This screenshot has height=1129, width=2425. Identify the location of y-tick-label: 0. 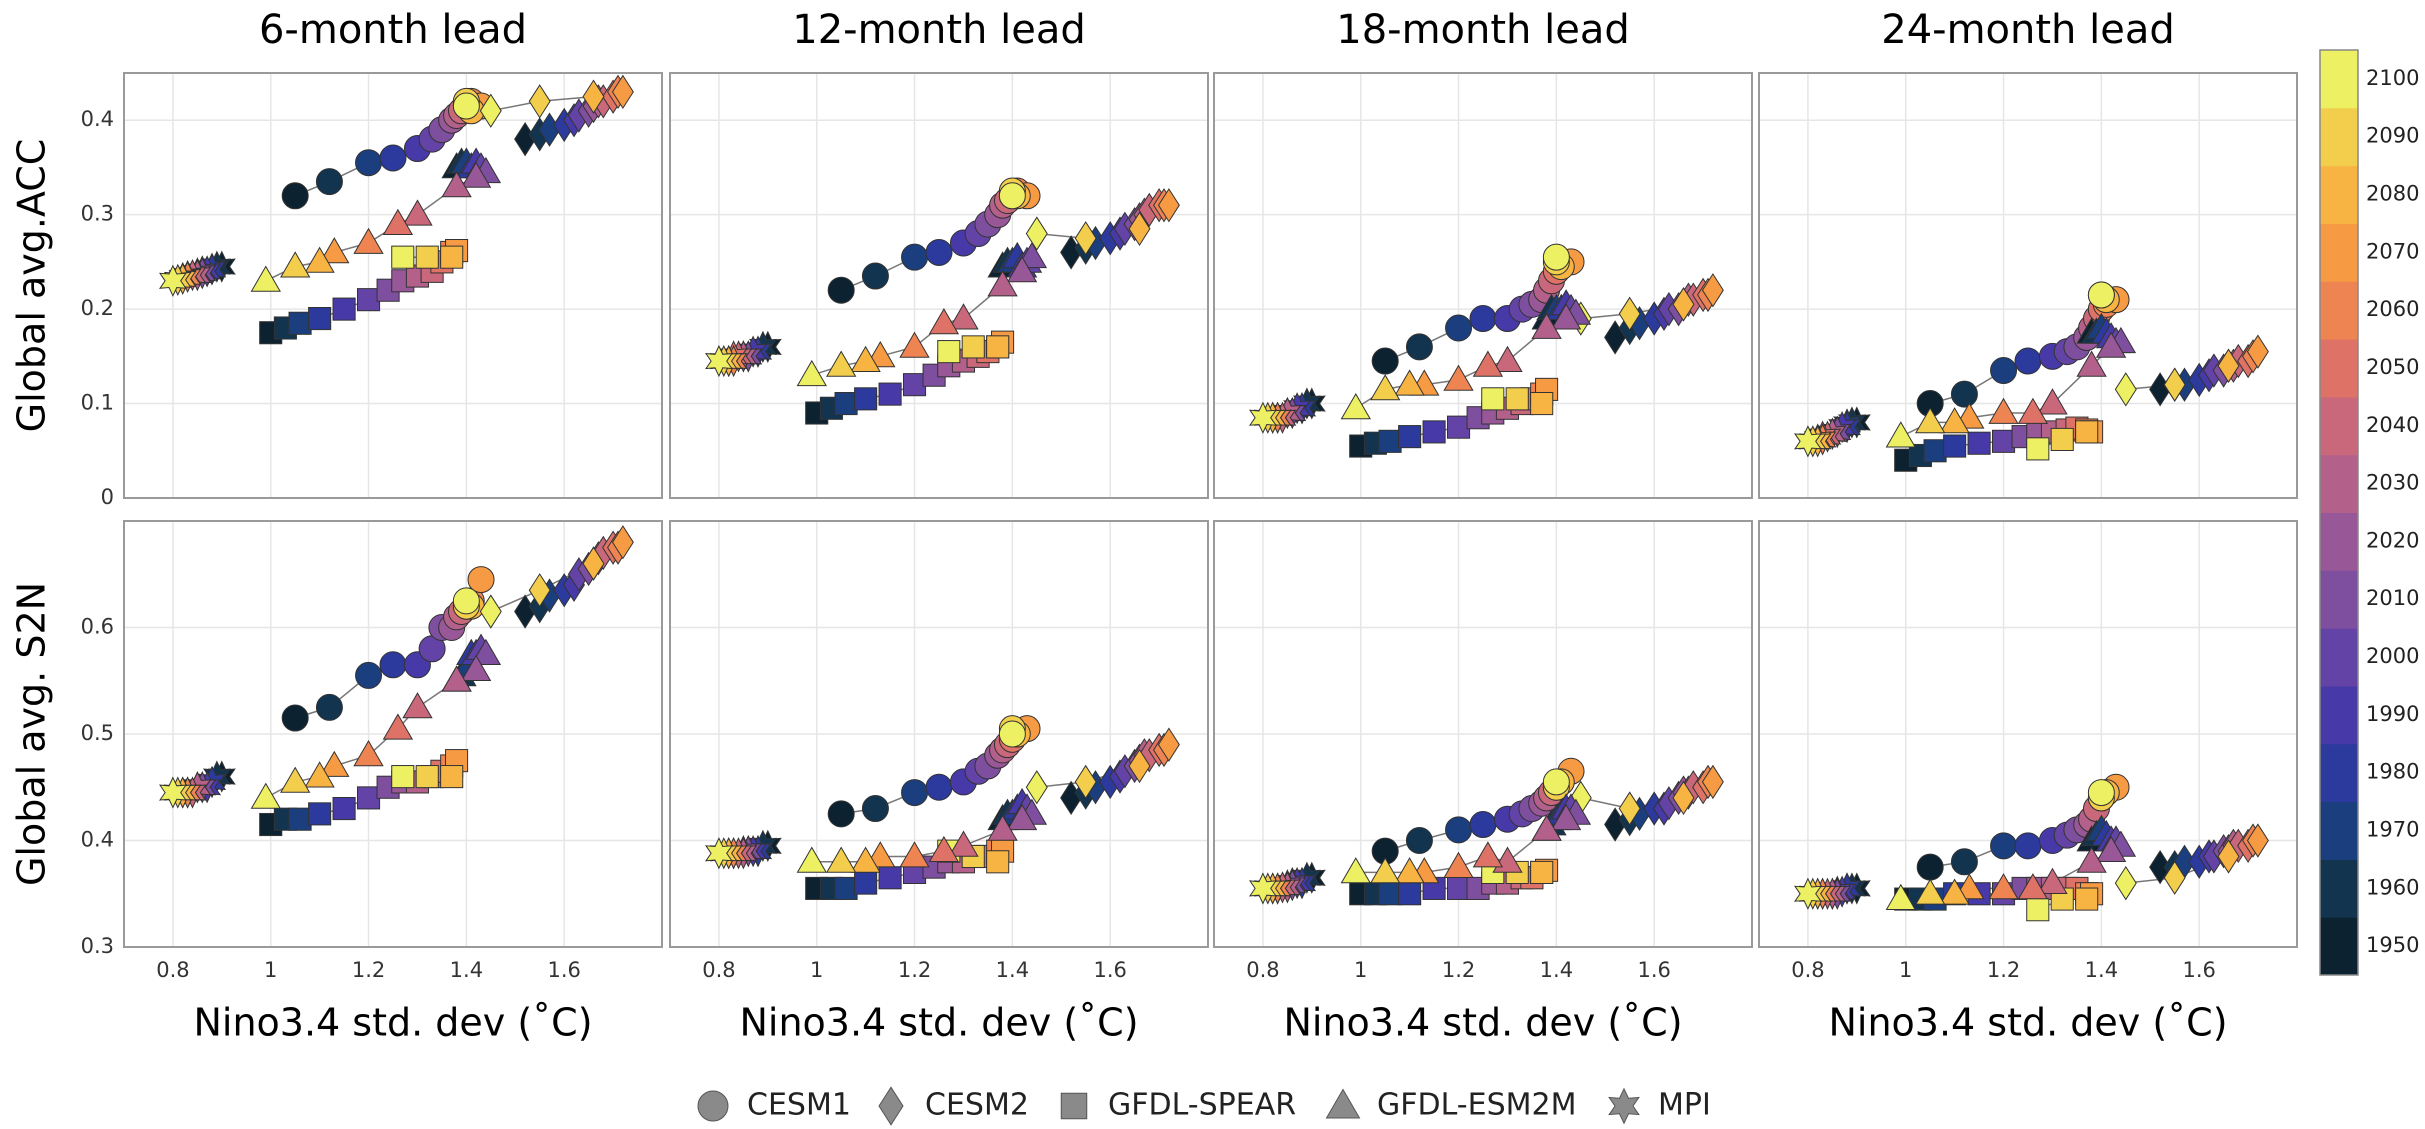
(107, 497).